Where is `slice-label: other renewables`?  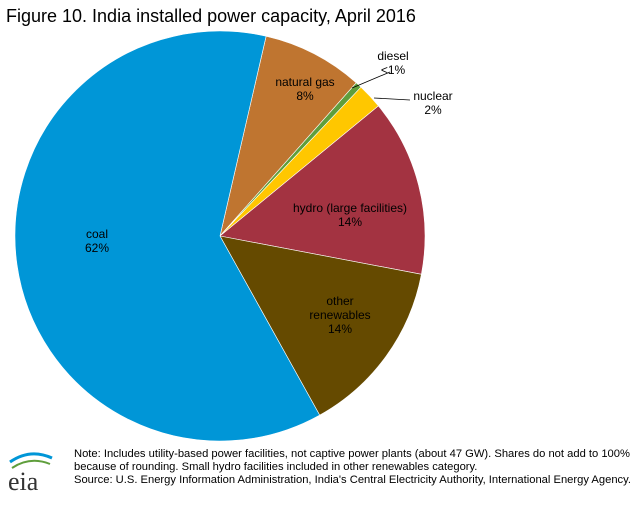
slice-label: other renewables is located at coordinates (339, 308).